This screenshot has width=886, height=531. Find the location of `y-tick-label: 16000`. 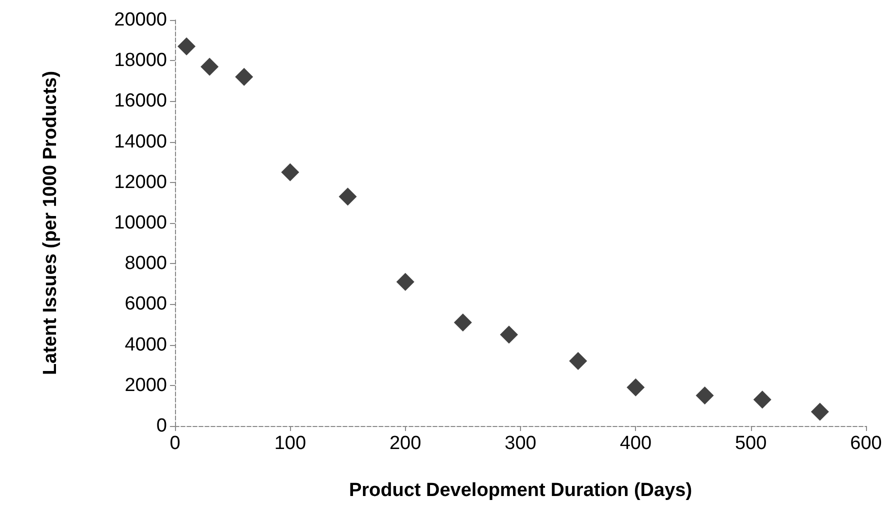

y-tick-label: 16000 is located at coordinates (140, 101).